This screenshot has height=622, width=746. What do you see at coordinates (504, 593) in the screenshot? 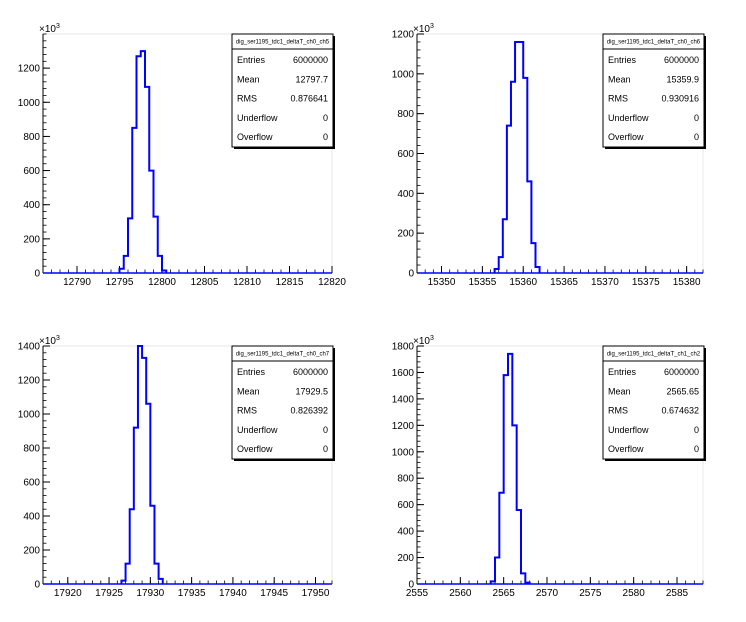
I see `x-tick-label: 2565` at bounding box center [504, 593].